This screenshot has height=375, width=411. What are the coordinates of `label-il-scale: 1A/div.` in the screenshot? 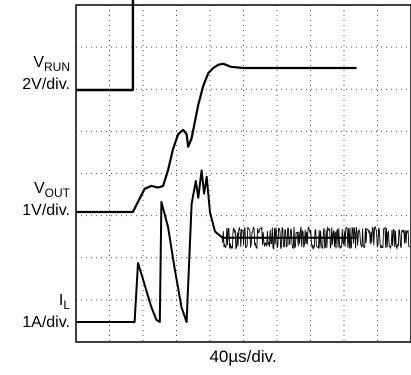 It's located at (46, 322).